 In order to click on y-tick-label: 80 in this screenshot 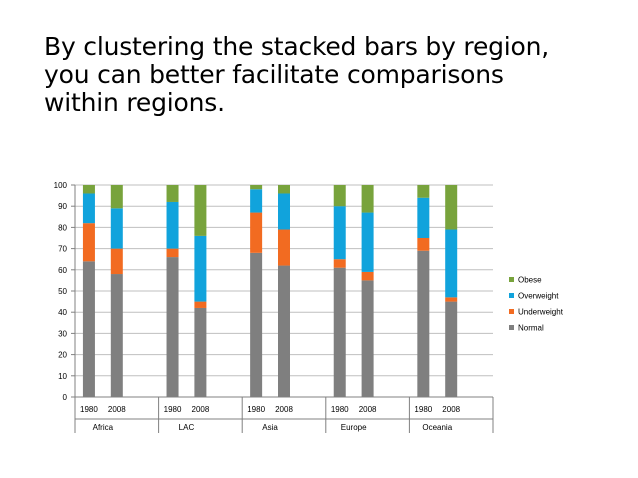, I will do `click(62, 227)`.